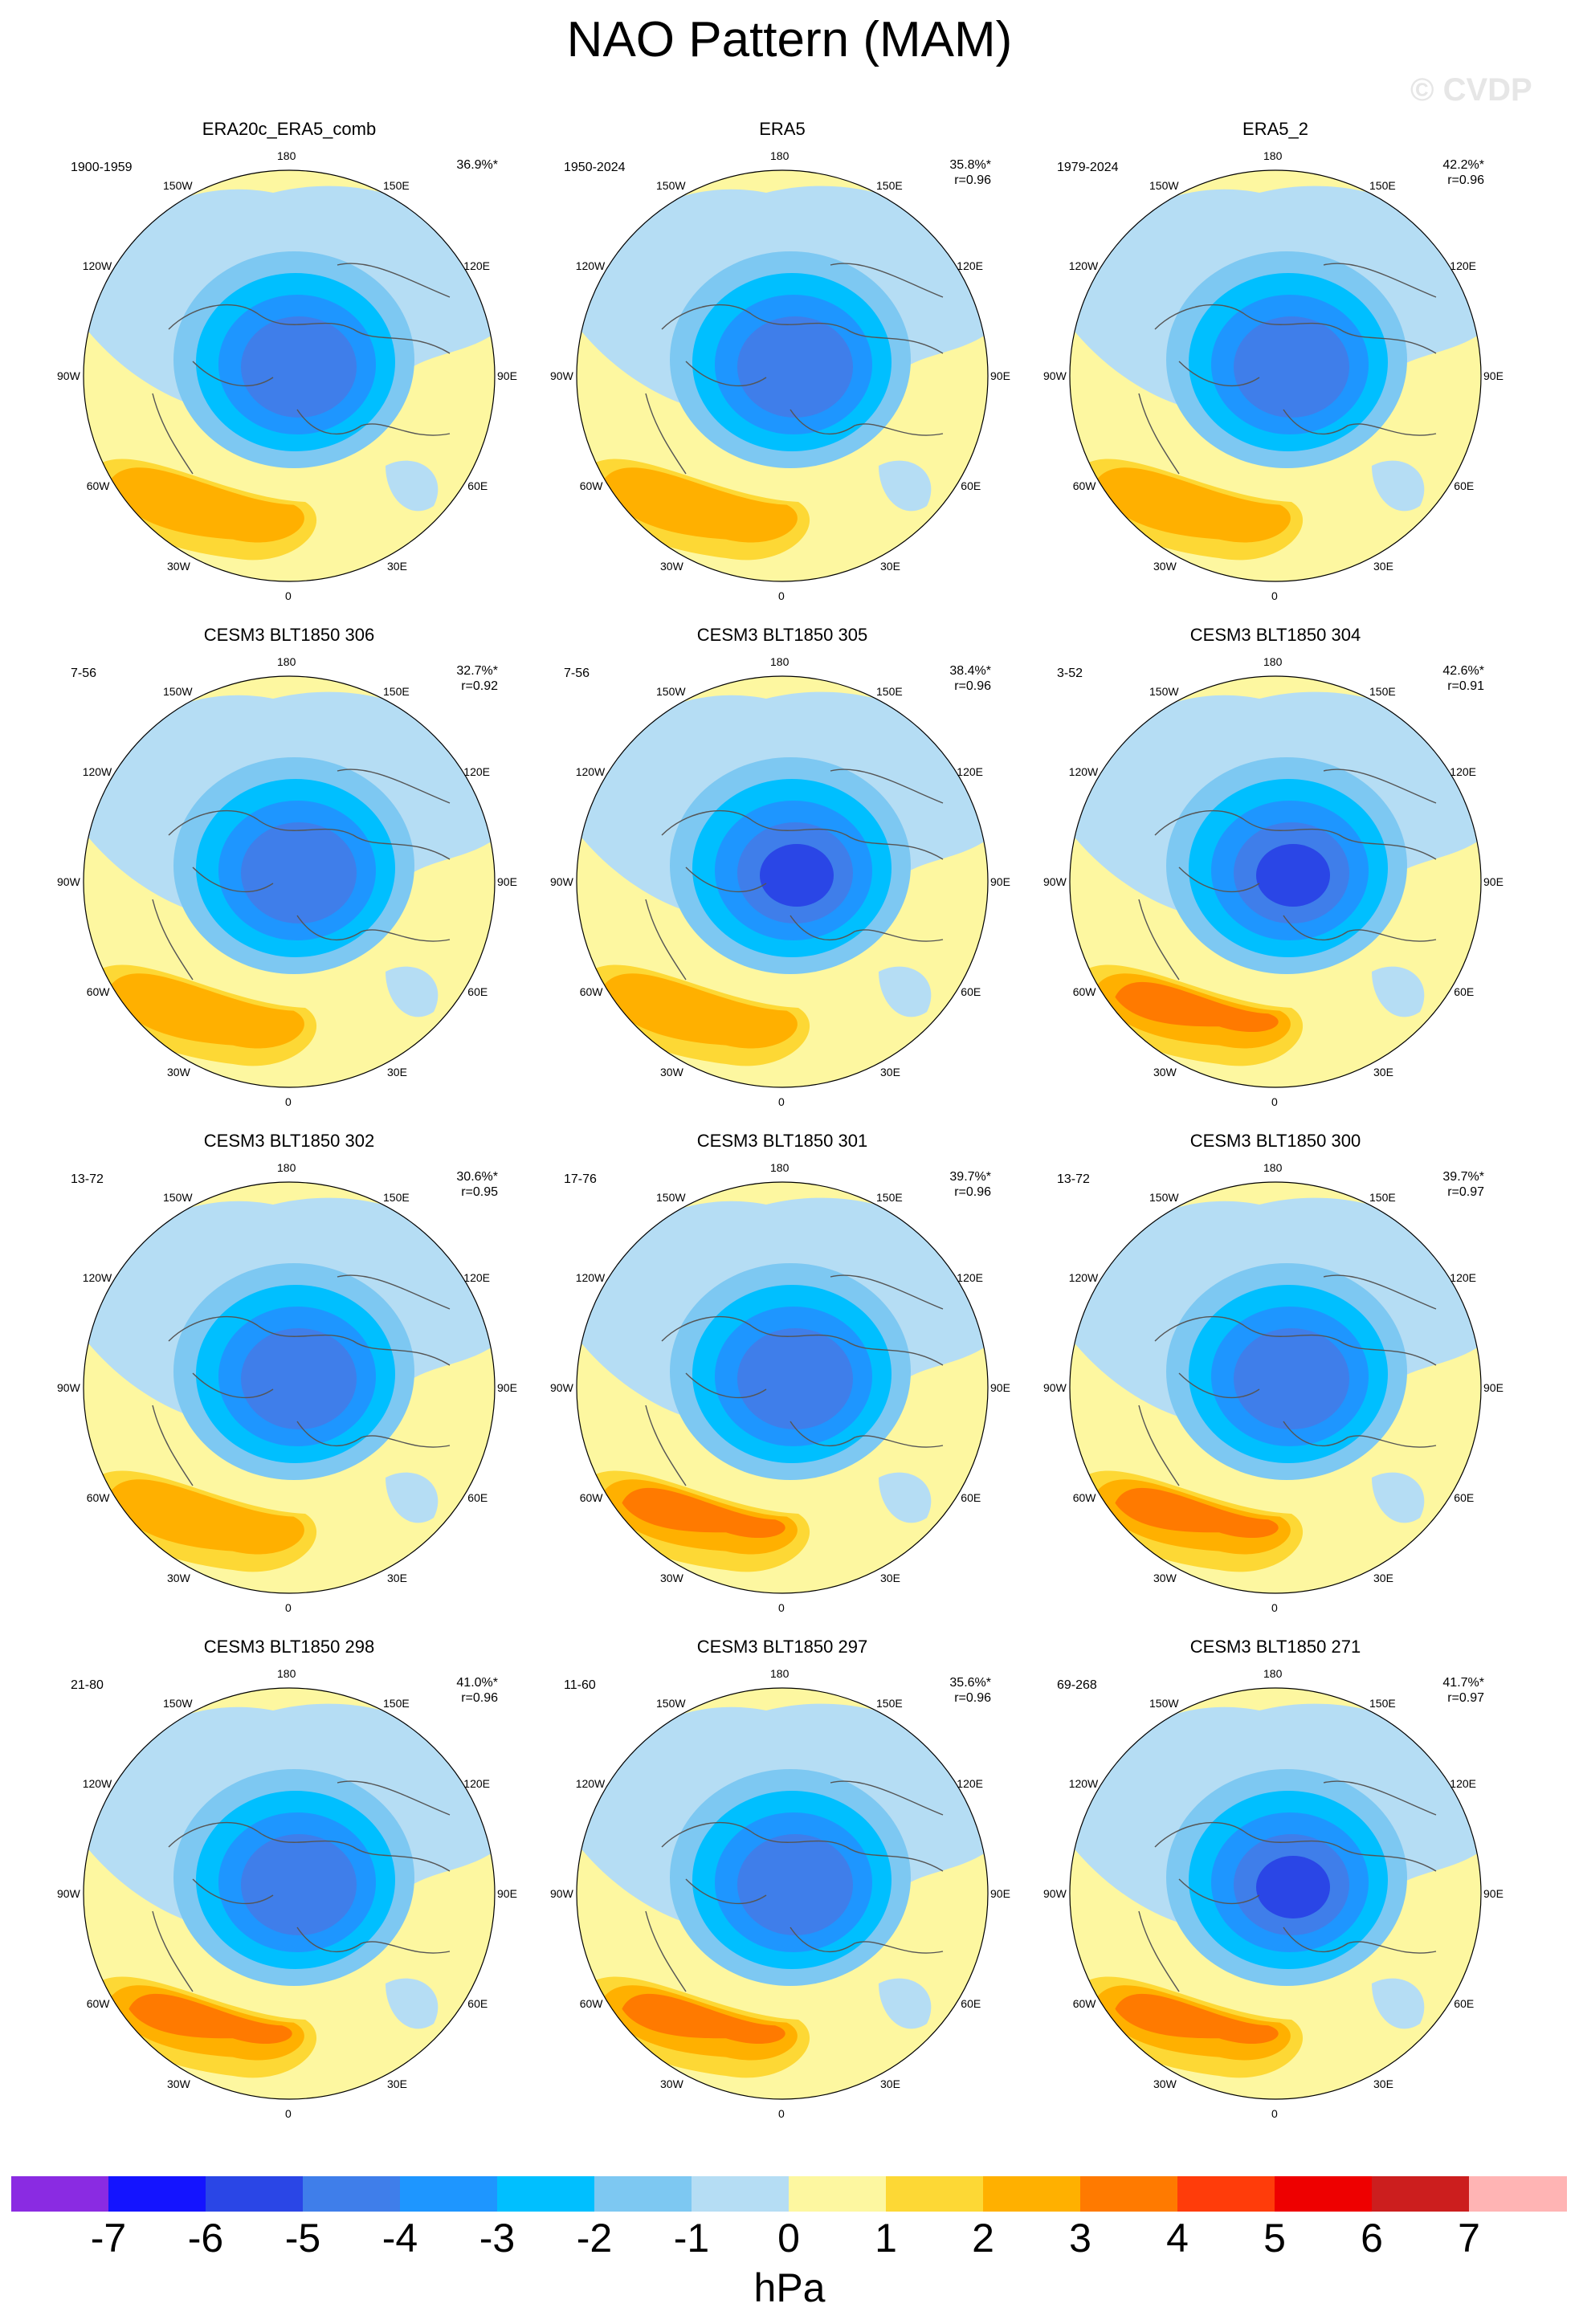  What do you see at coordinates (479, 1192) in the screenshot?
I see `pattern-corr: r=0.95` at bounding box center [479, 1192].